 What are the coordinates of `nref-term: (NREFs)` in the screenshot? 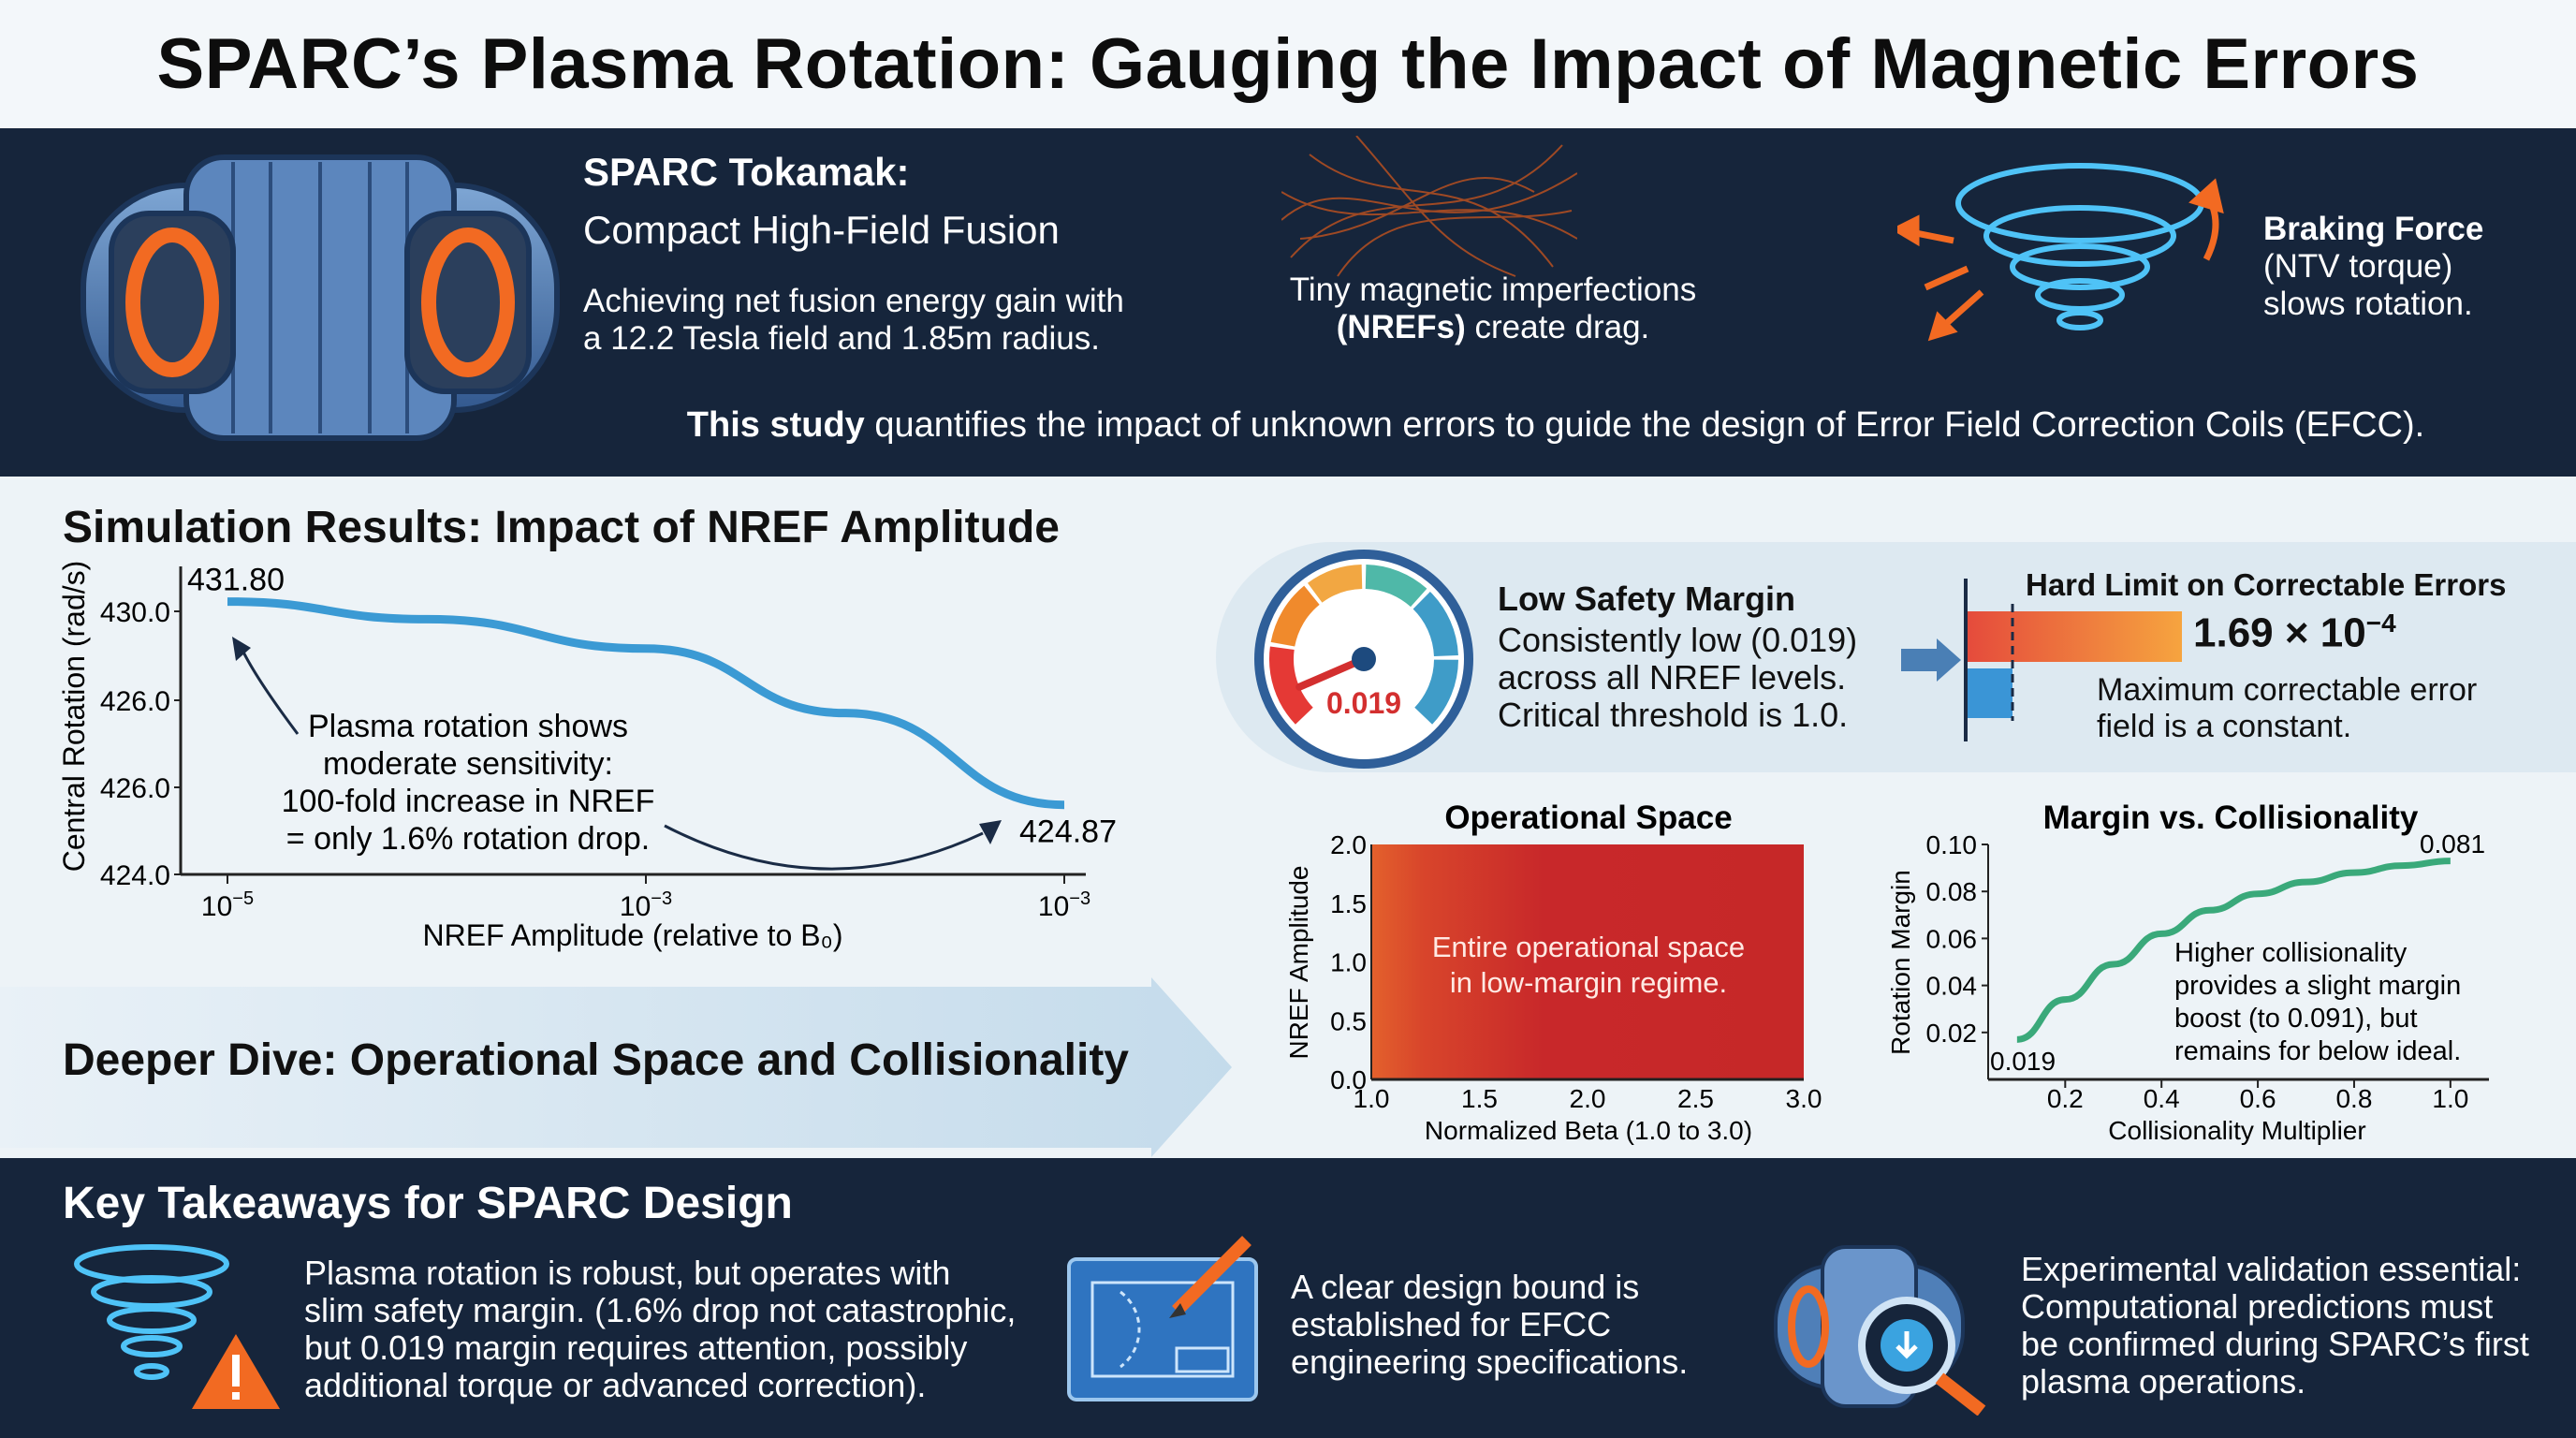 It's located at (1401, 327).